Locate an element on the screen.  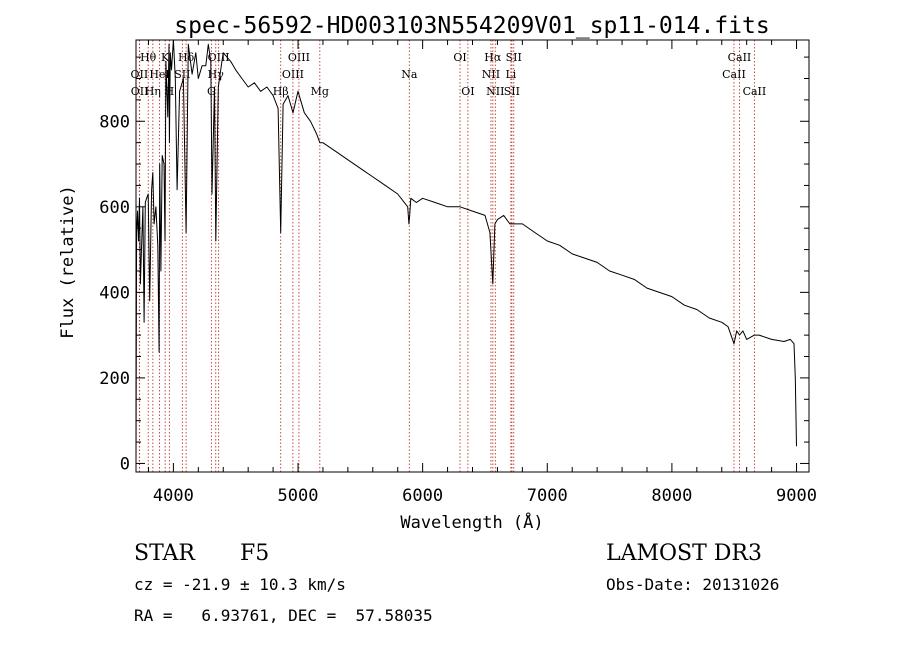
object-subclass: F5 is located at coordinates (254, 553).